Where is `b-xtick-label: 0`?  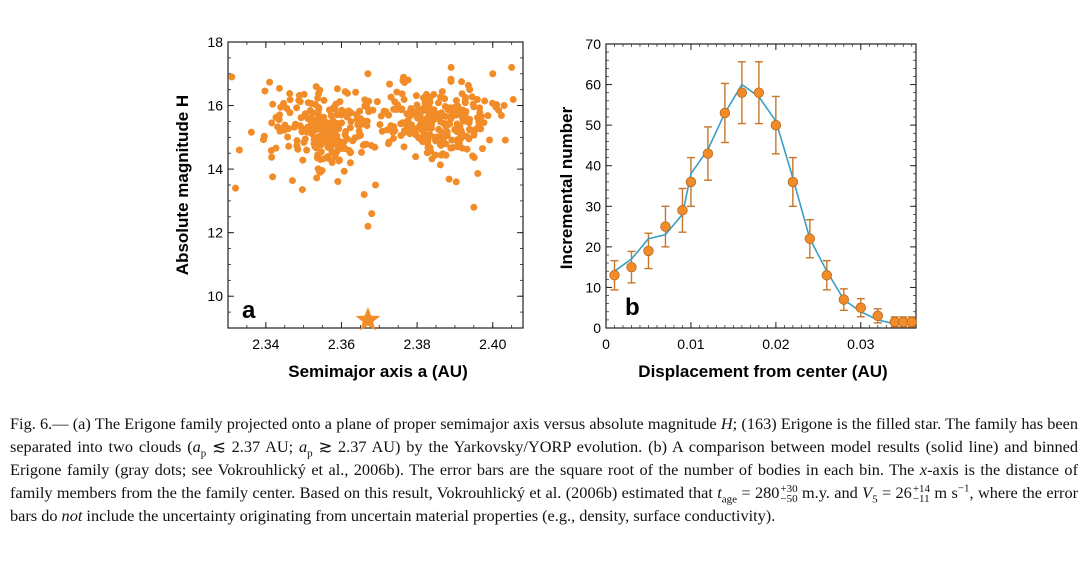
b-xtick-label: 0 is located at coordinates (606, 344).